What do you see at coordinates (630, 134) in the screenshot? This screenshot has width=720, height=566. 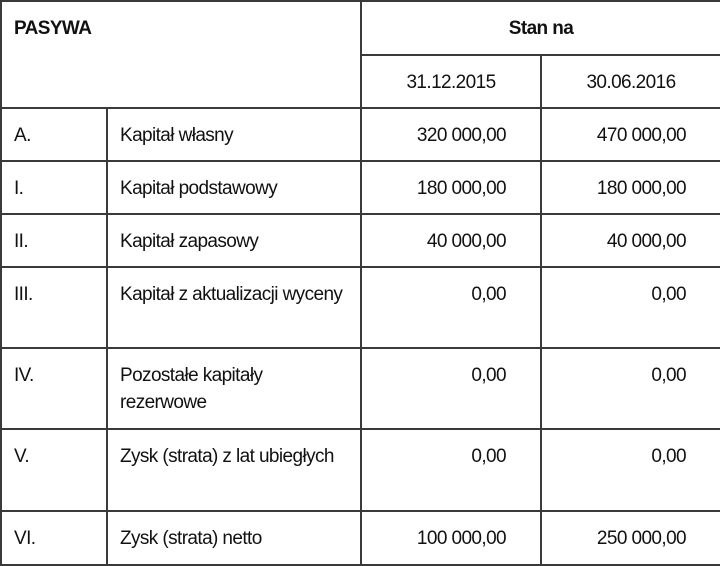 I see `row-value-2016: 470 000,00` at bounding box center [630, 134].